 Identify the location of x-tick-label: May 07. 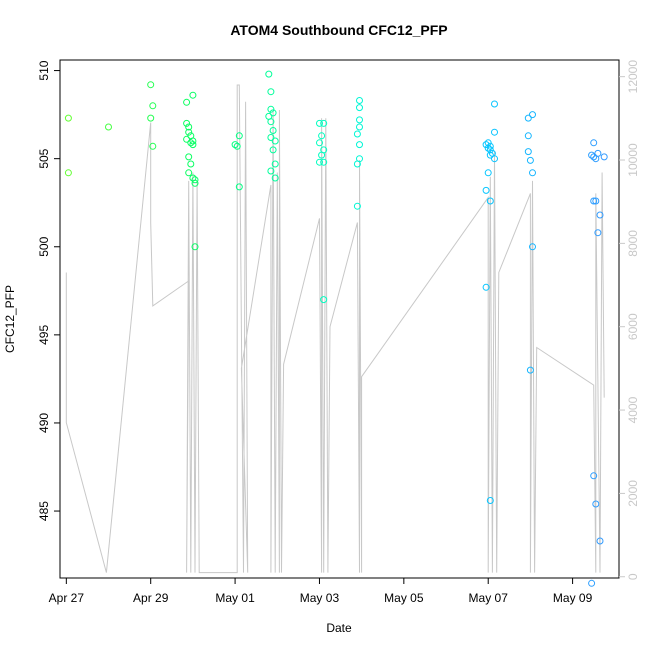
(489, 598).